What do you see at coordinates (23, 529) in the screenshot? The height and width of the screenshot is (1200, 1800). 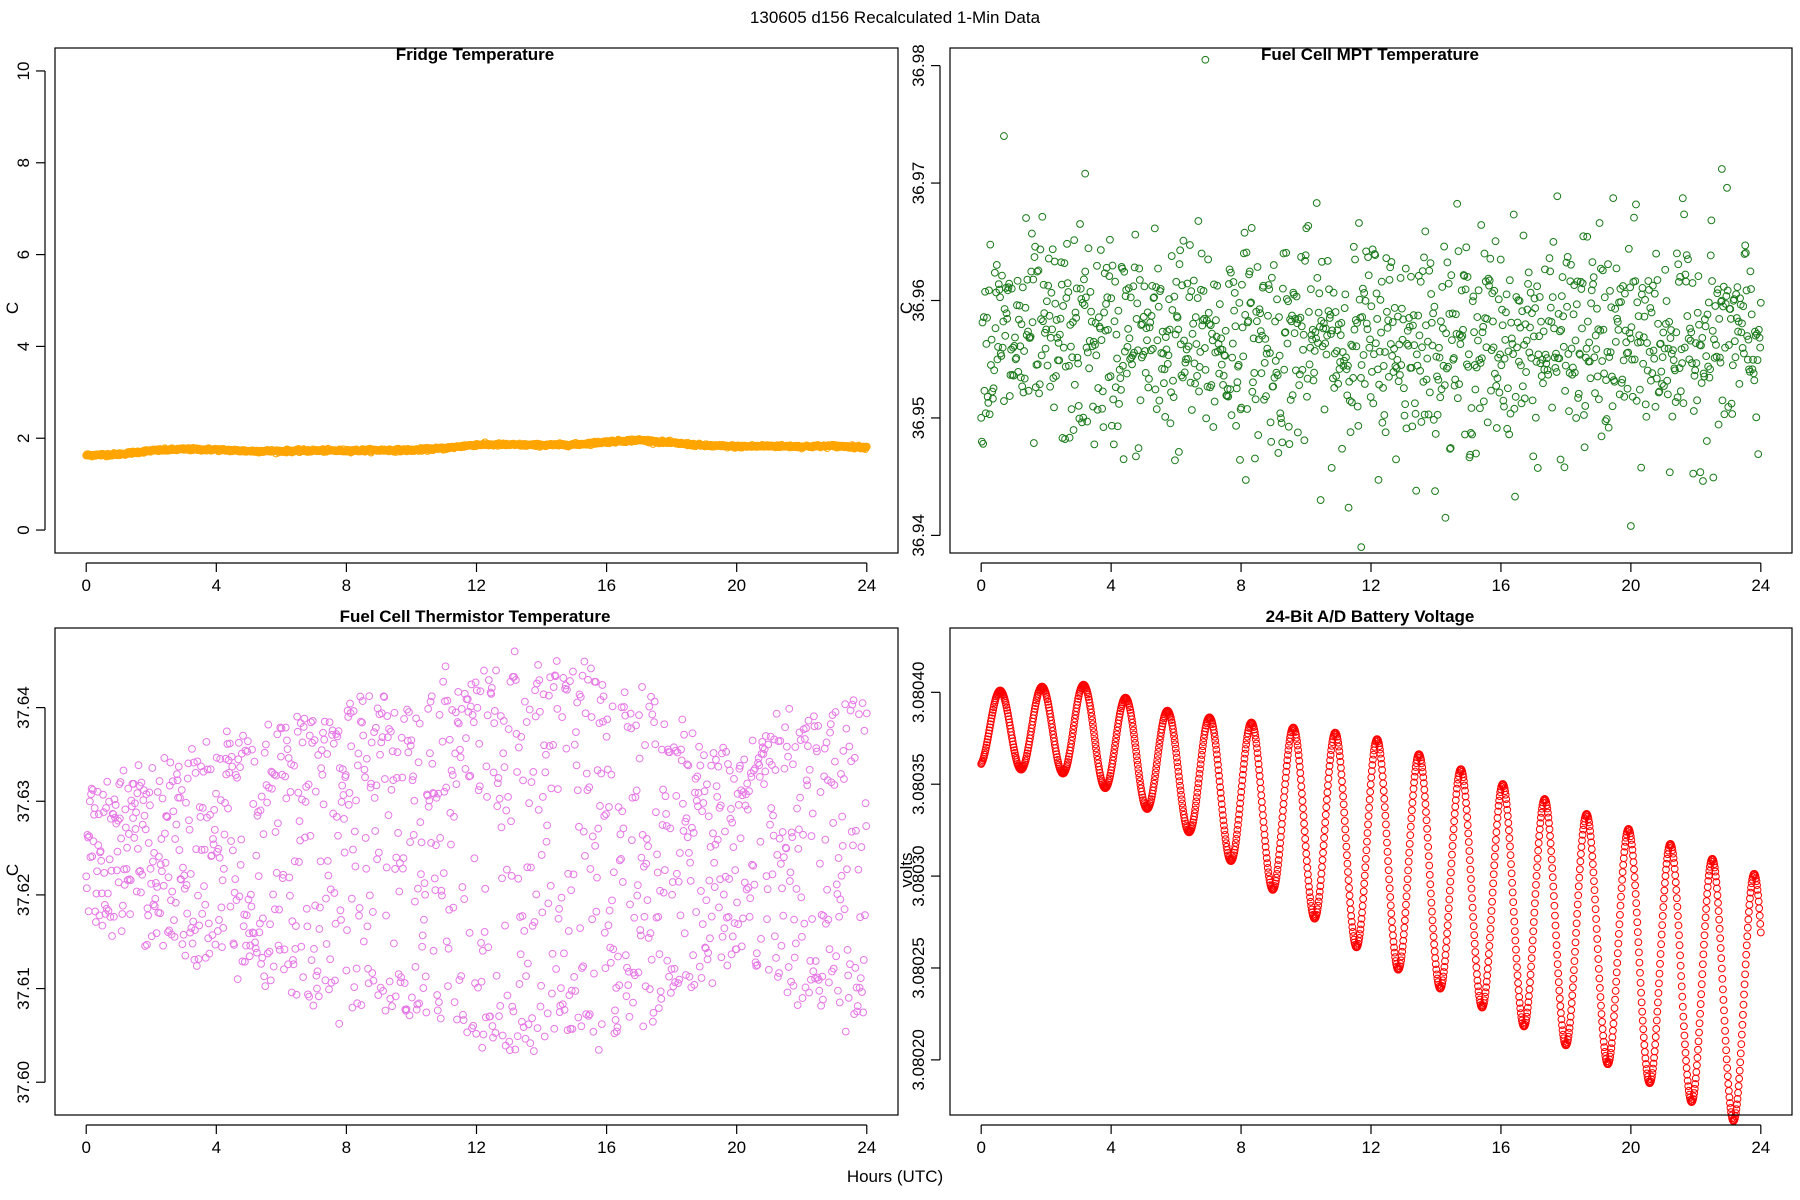 I see `y-tick-label: 0` at bounding box center [23, 529].